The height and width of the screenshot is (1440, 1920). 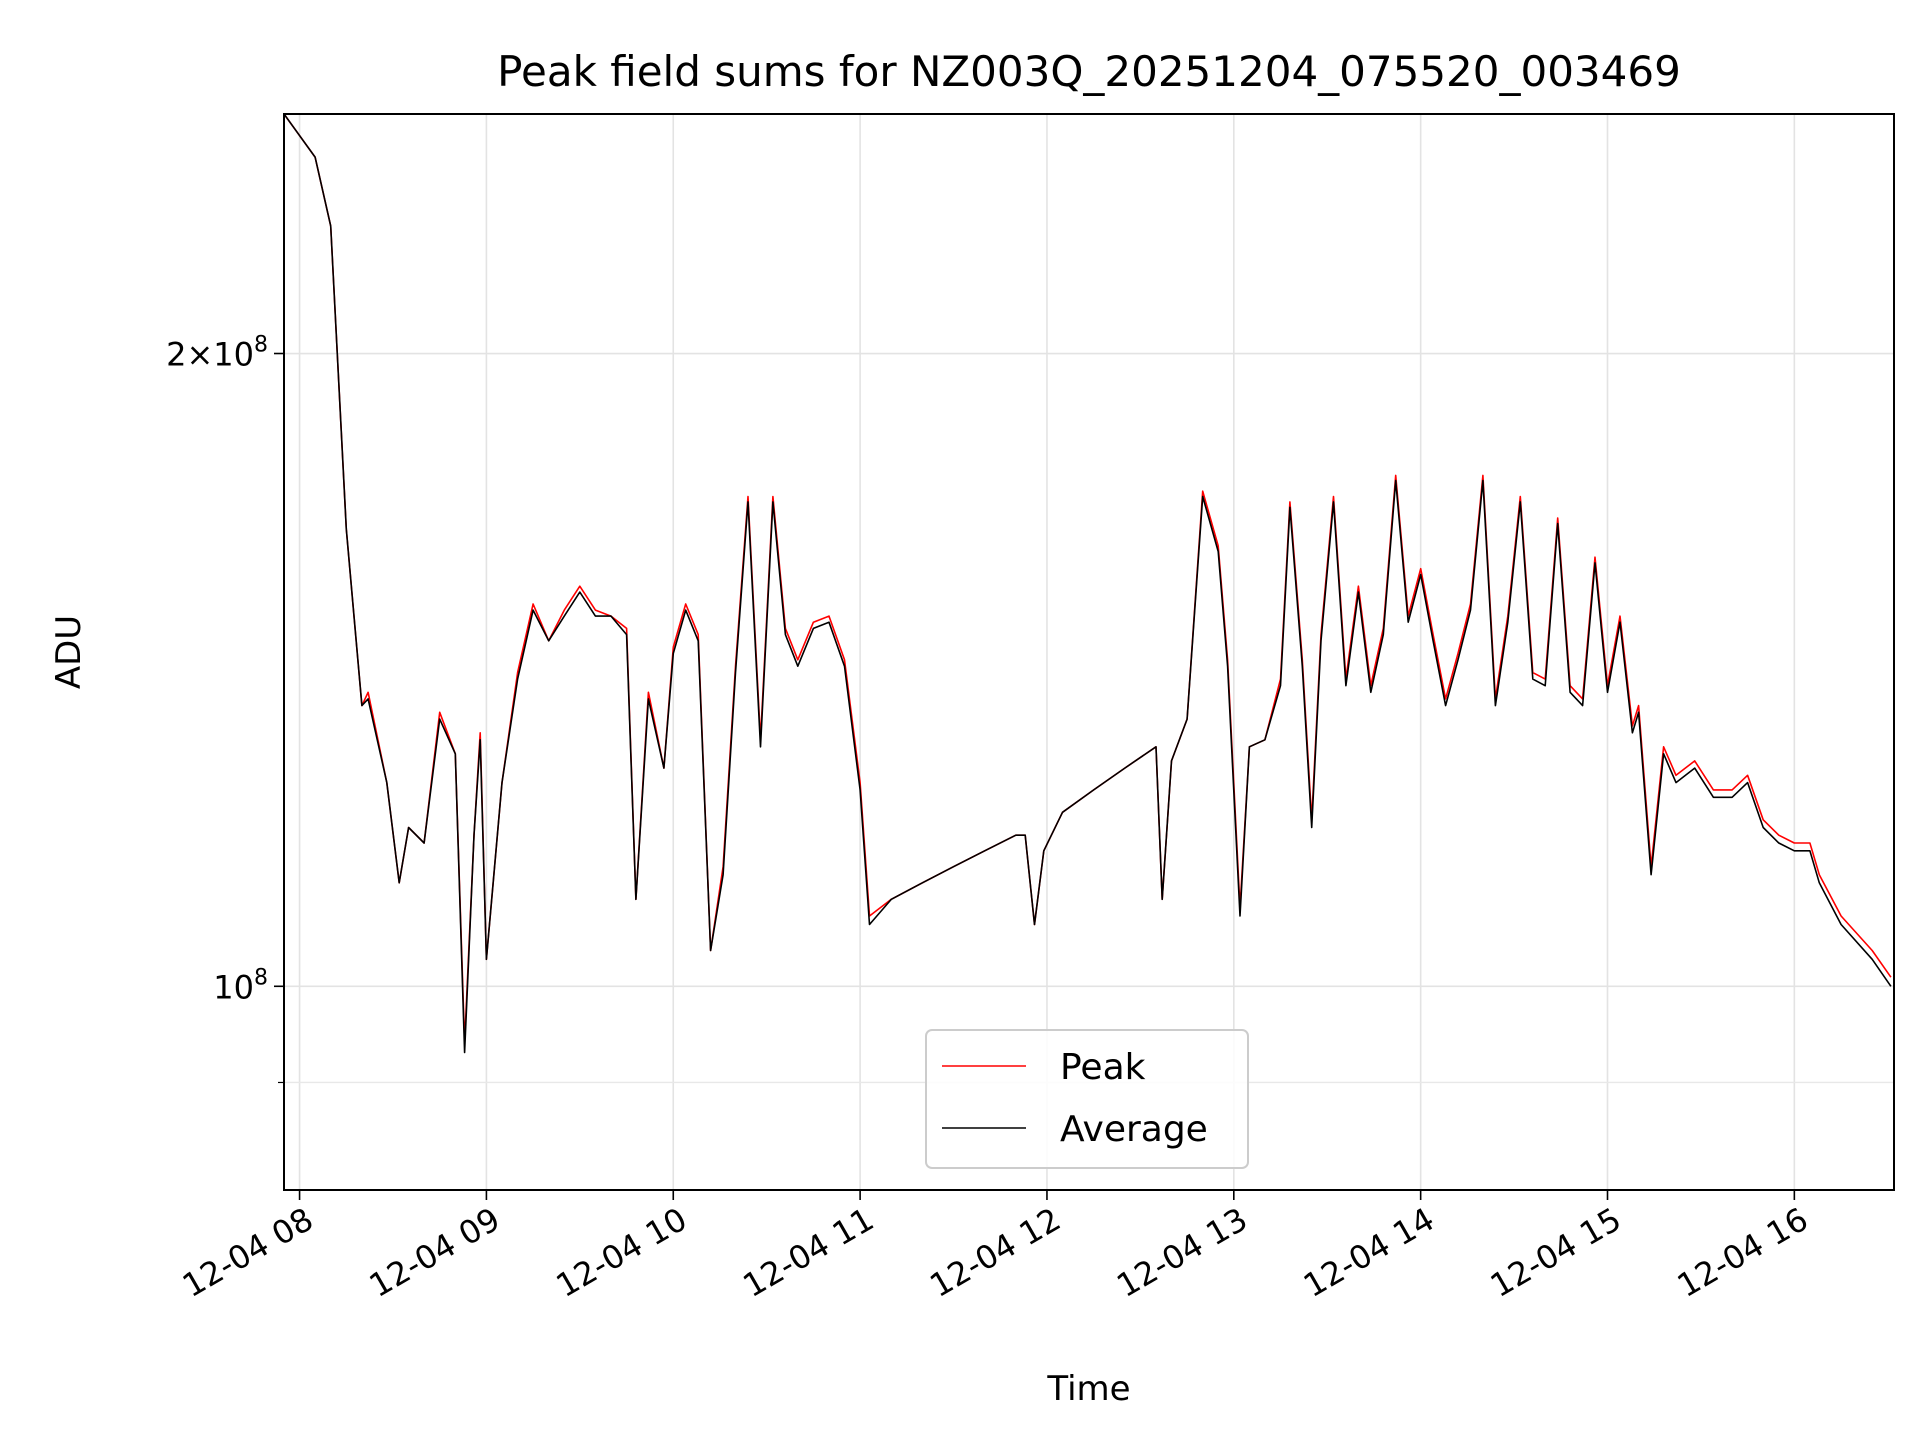 I want to click on legend-box, so click(x=1087, y=1099).